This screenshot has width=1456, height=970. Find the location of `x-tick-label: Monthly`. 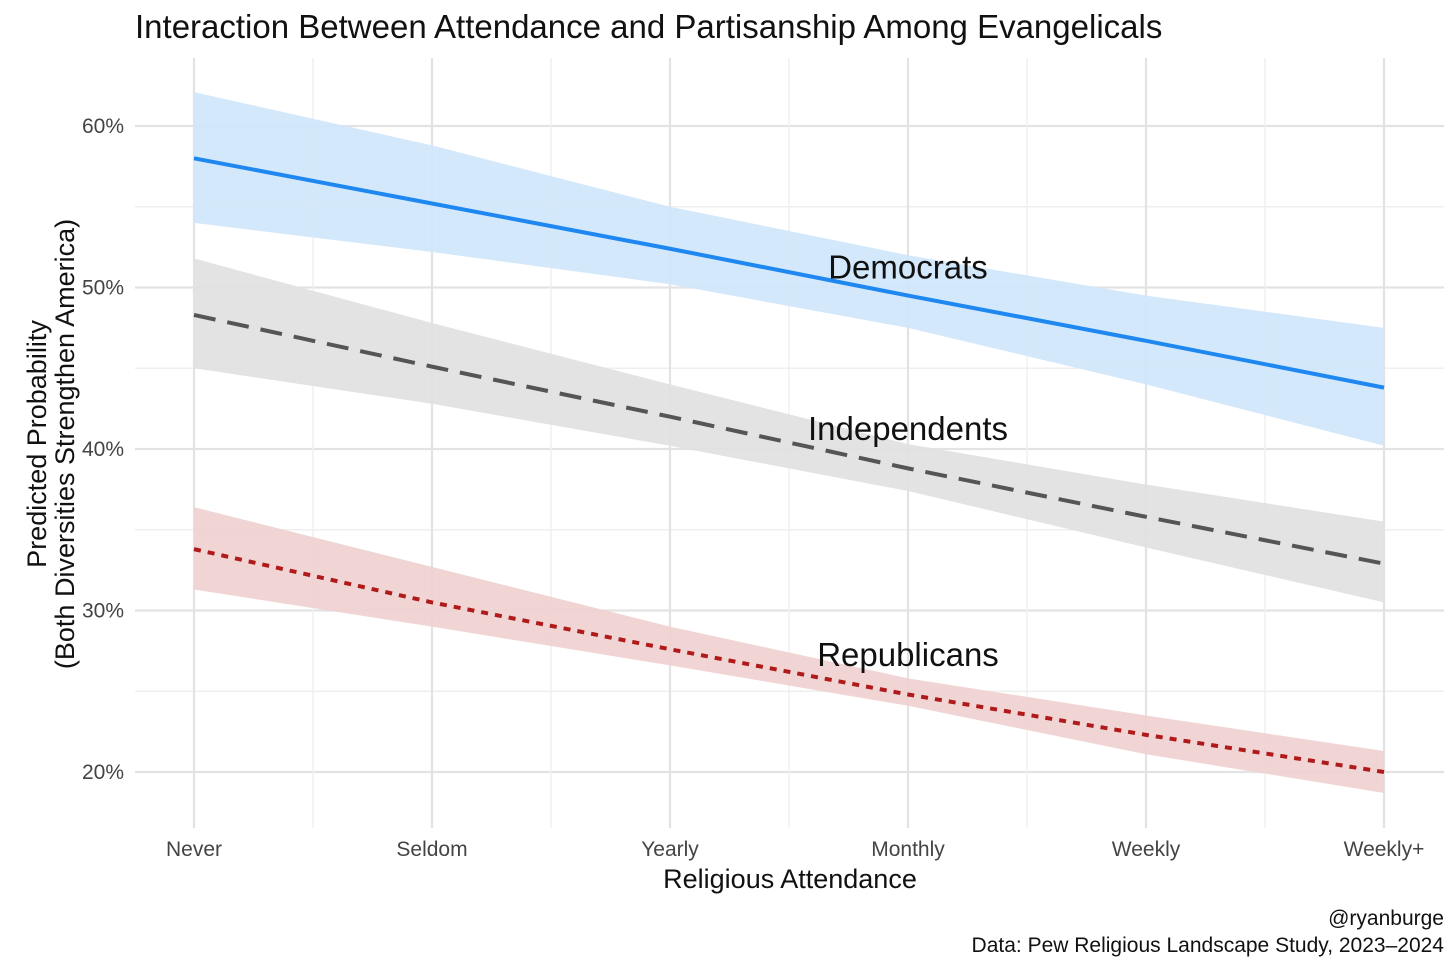

x-tick-label: Monthly is located at coordinates (908, 849).